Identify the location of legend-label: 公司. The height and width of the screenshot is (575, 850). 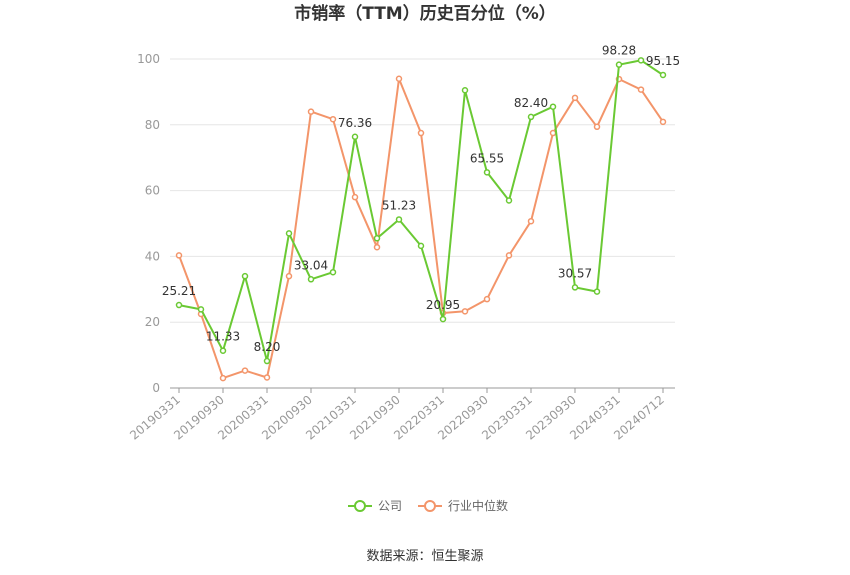
(390, 506).